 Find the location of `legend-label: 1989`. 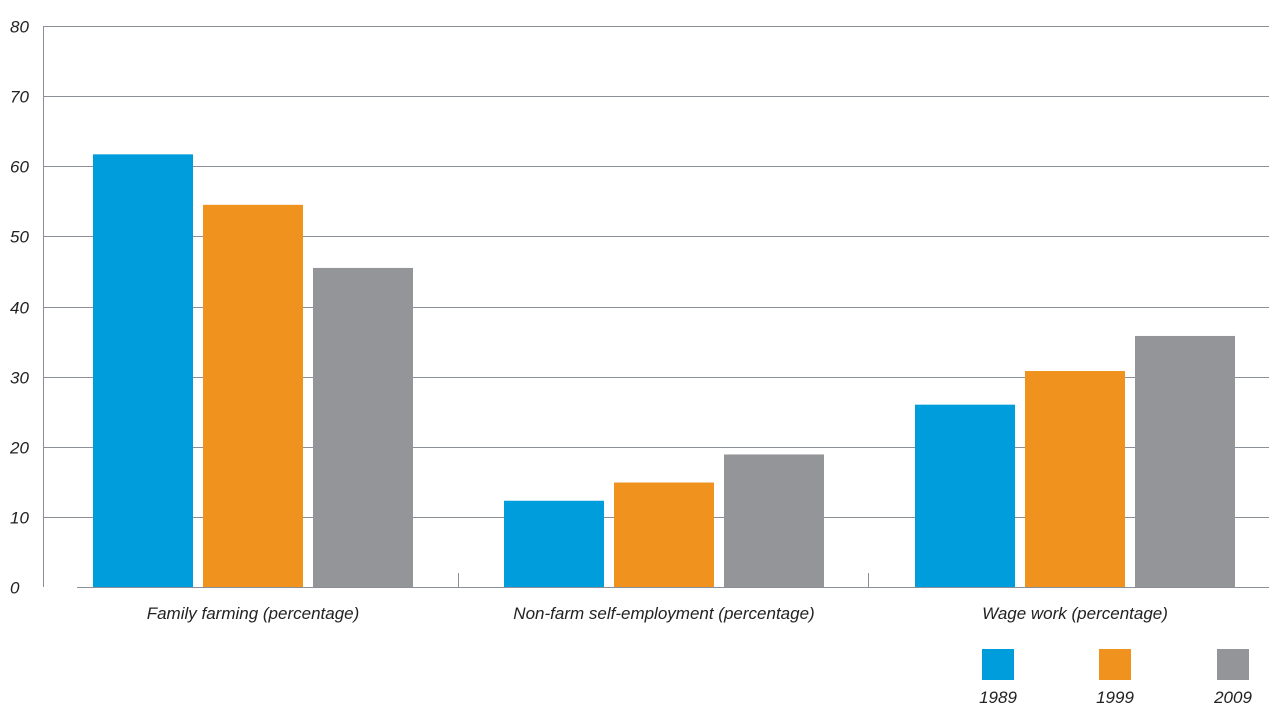

legend-label: 1989 is located at coordinates (998, 697).